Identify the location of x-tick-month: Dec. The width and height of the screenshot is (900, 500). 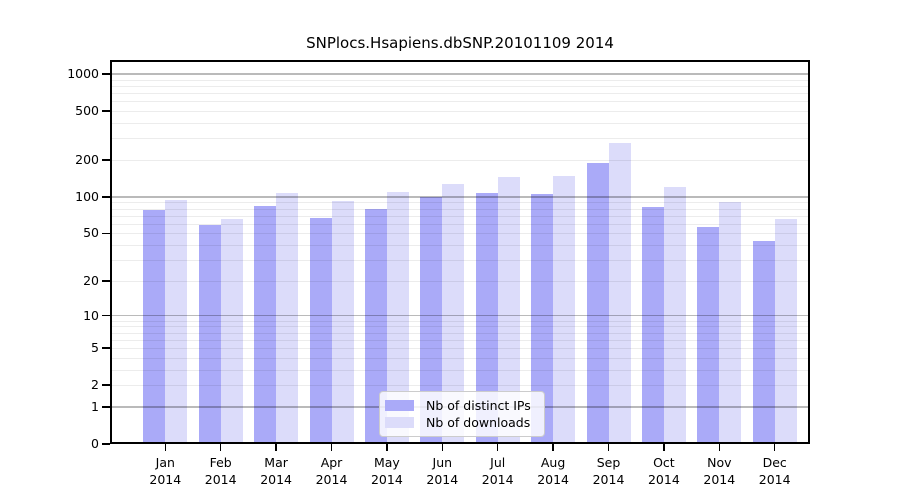
(774, 462).